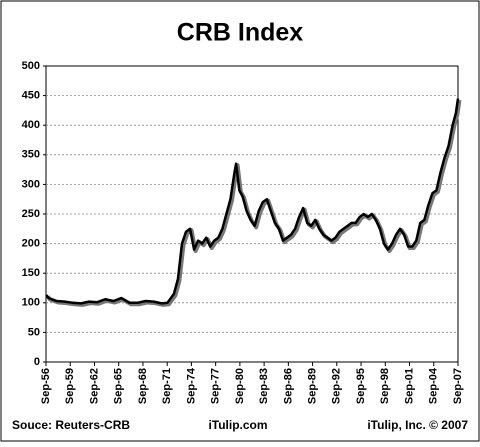 The width and height of the screenshot is (480, 447). What do you see at coordinates (385, 386) in the screenshot?
I see `x-tick-label: Sep-98` at bounding box center [385, 386].